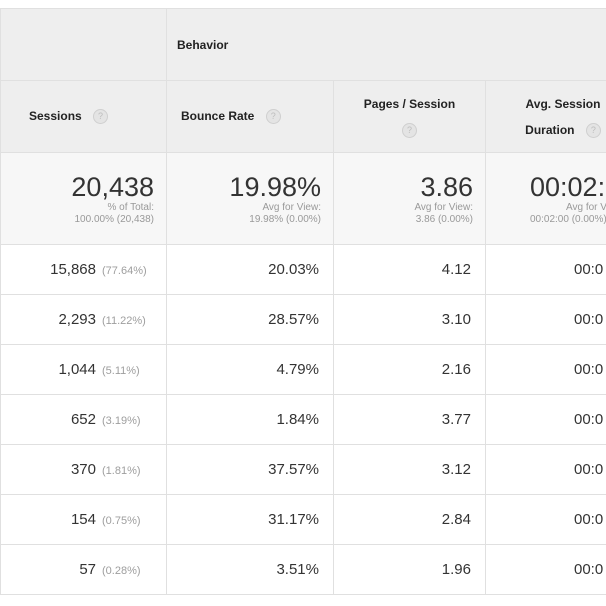 This screenshot has width=606, height=606. Describe the element at coordinates (568, 219) in the screenshot. I see `summary-duration-detail: 00:02:00 (0.00%)` at that location.